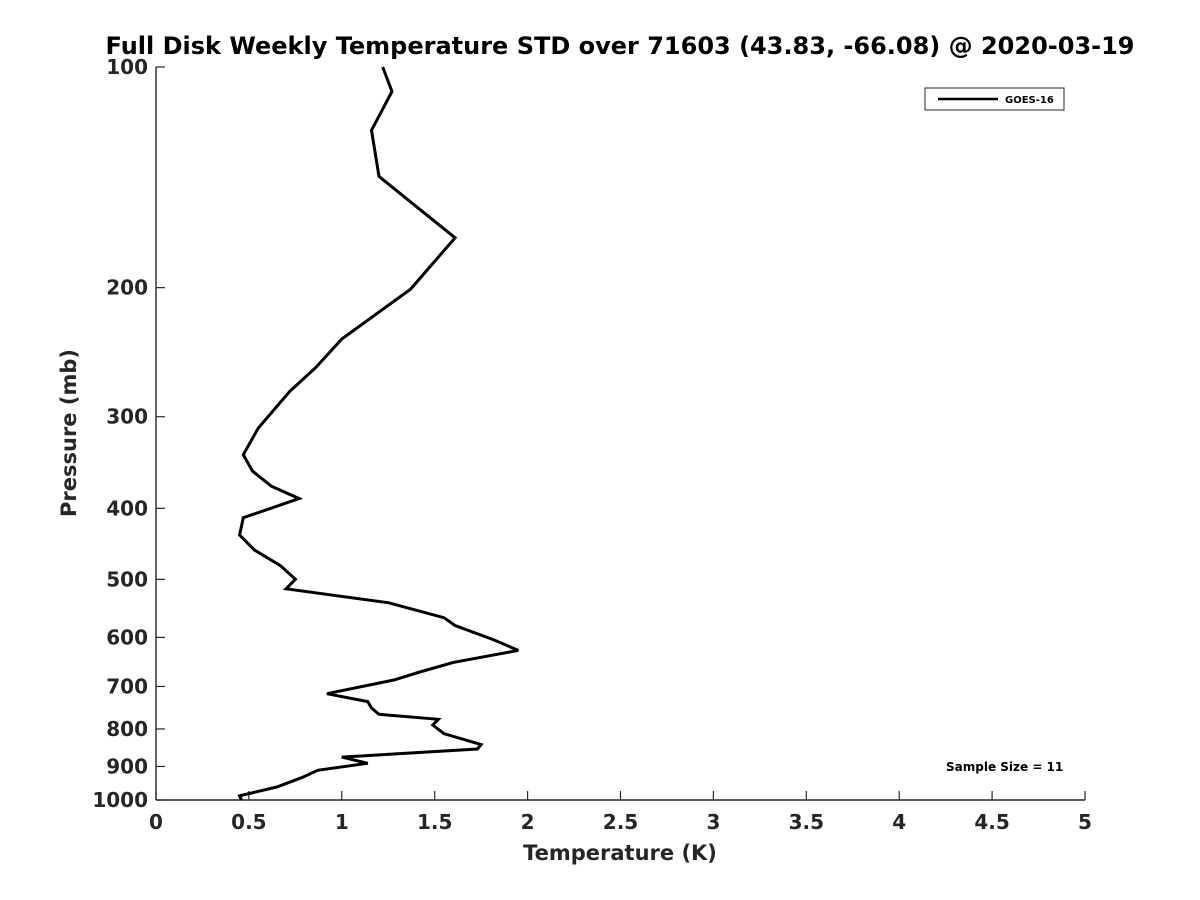 The width and height of the screenshot is (1200, 900). Describe the element at coordinates (342, 822) in the screenshot. I see `x-tick-label: 1` at that location.